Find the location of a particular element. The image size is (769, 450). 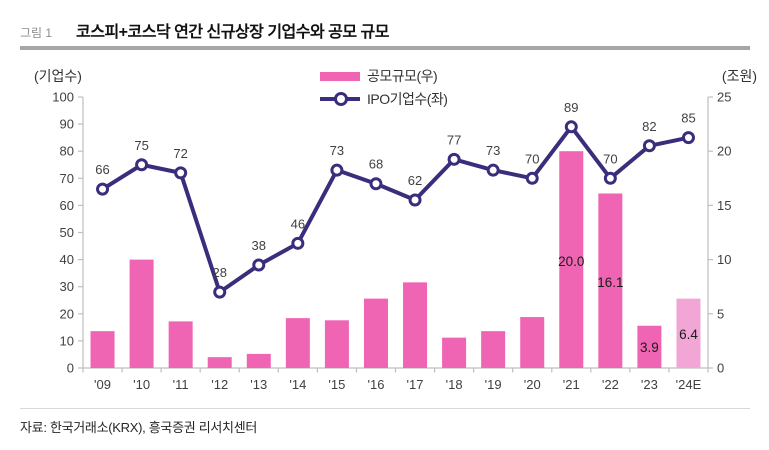

x-axis-category-label: '09 is located at coordinates (102, 384).